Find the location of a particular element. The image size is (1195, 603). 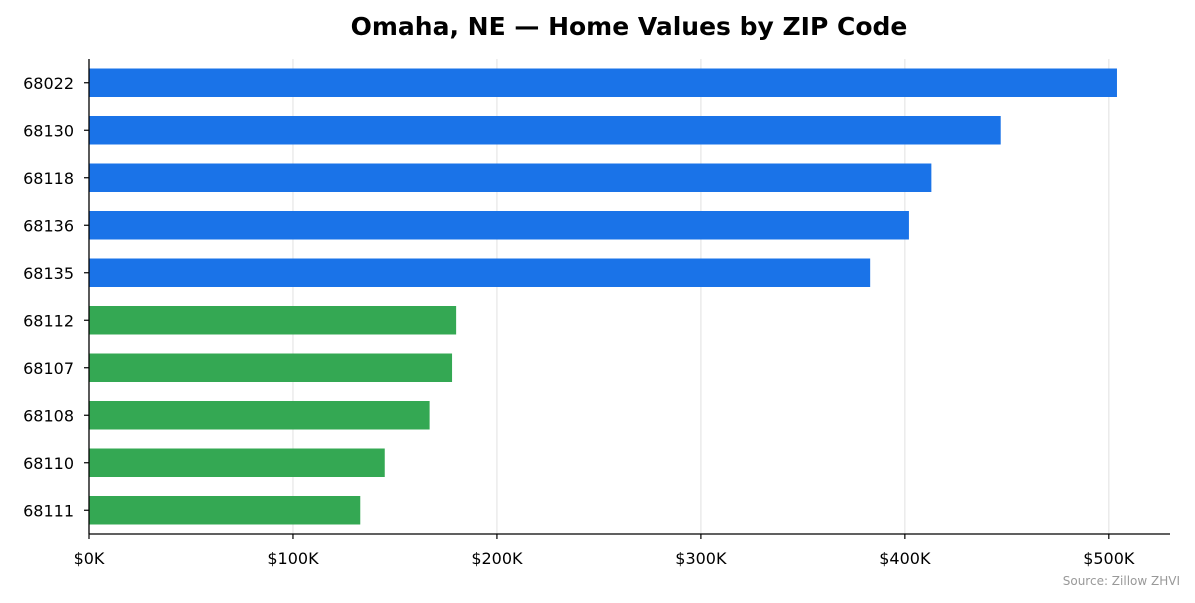

y-tick-label-68111: 68111 is located at coordinates (48, 510).